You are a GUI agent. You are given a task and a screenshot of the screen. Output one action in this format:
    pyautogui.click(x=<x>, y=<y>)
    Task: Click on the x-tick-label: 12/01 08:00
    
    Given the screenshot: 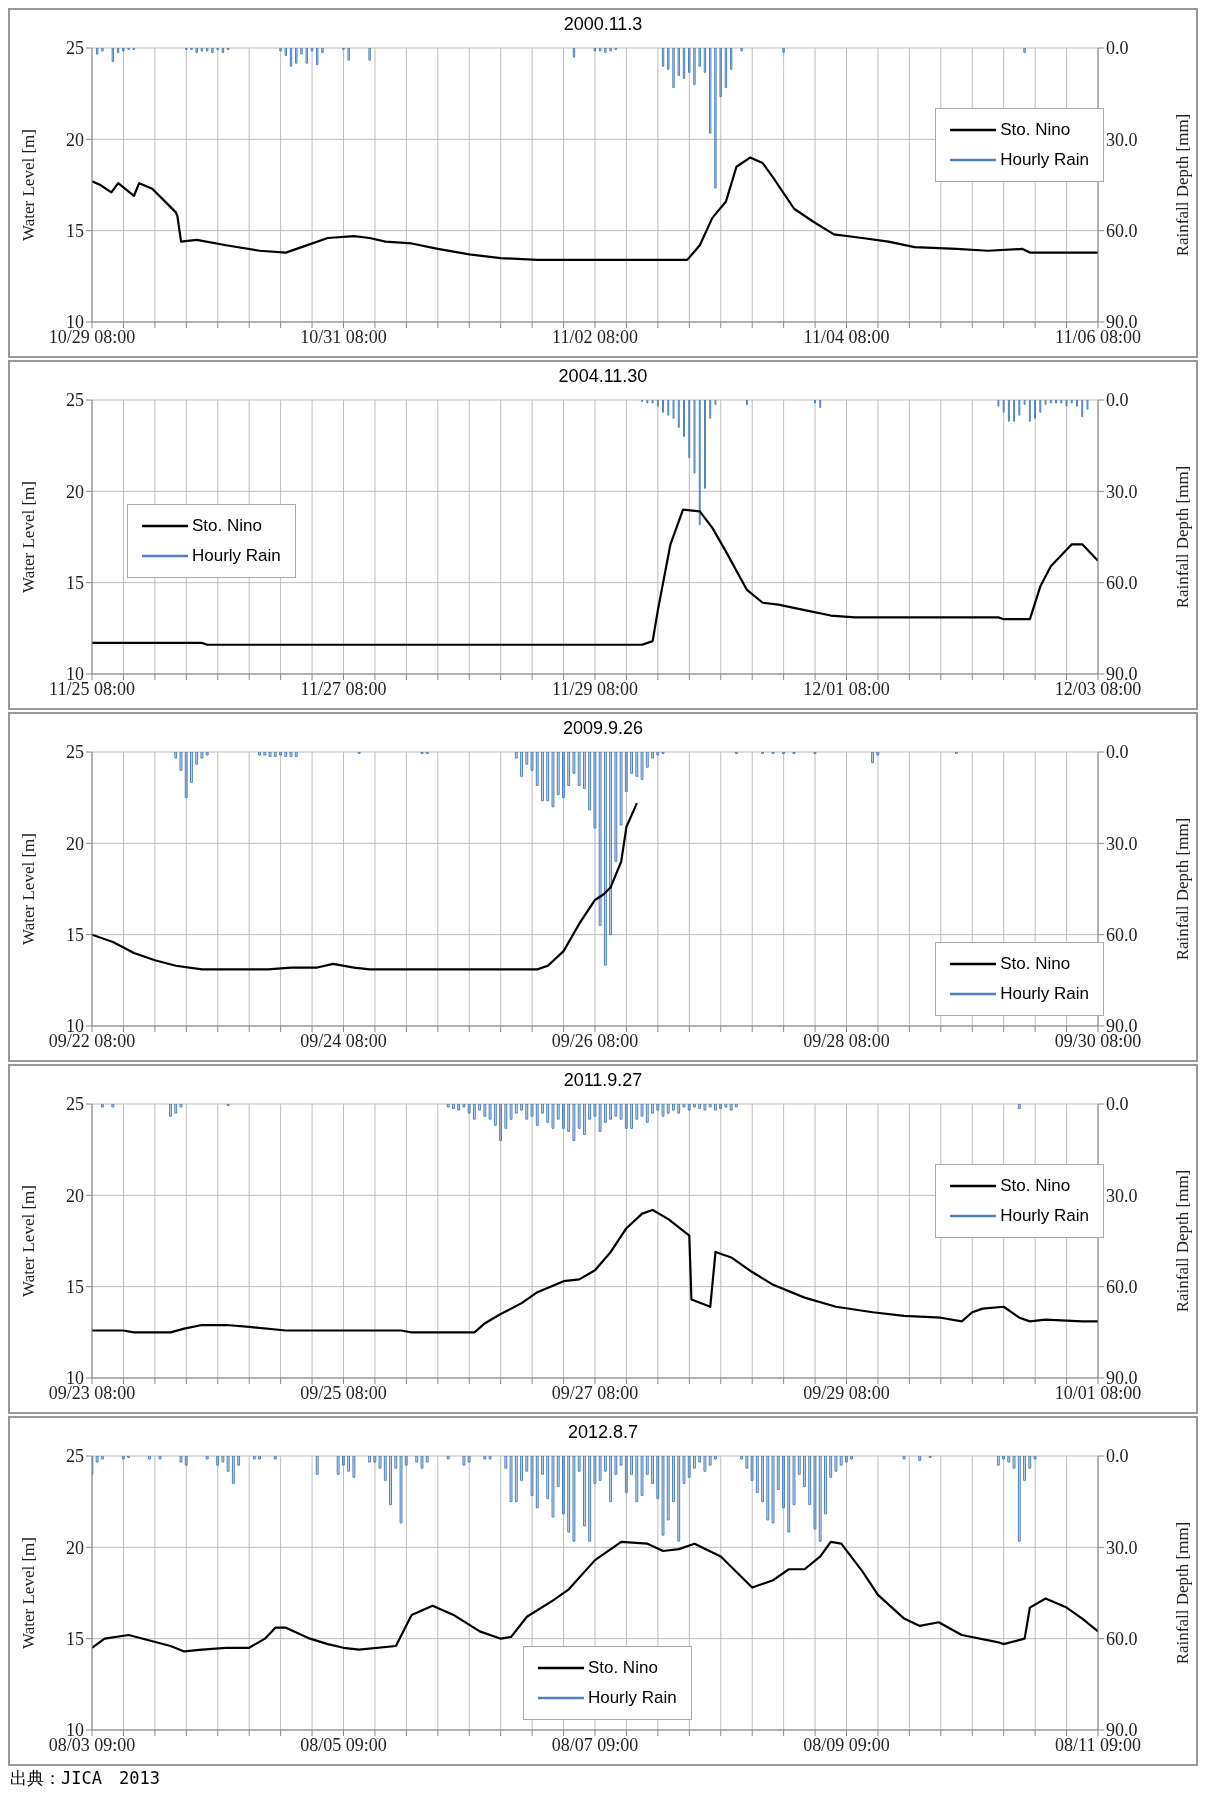 What is the action you would take?
    pyautogui.click(x=846, y=688)
    